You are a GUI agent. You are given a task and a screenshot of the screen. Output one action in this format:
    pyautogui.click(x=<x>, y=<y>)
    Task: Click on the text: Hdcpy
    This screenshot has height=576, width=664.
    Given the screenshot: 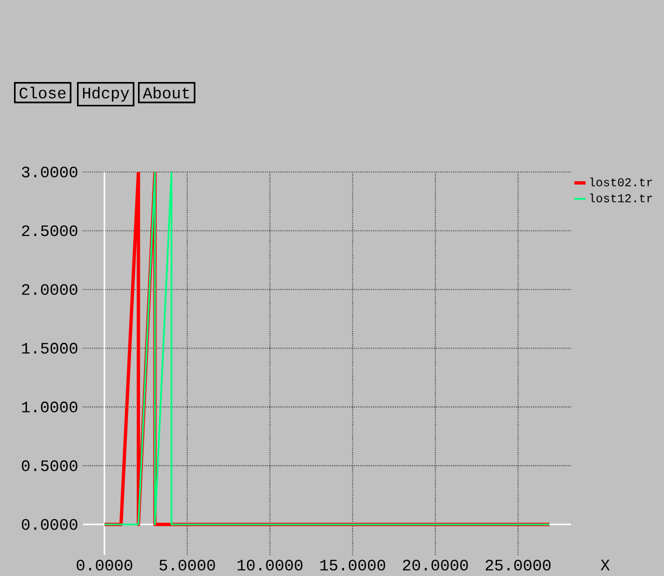 What is the action you would take?
    pyautogui.click(x=106, y=94)
    